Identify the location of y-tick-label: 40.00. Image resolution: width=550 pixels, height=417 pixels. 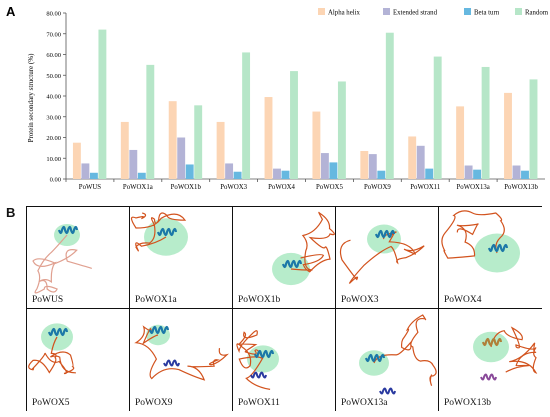
(53, 97).